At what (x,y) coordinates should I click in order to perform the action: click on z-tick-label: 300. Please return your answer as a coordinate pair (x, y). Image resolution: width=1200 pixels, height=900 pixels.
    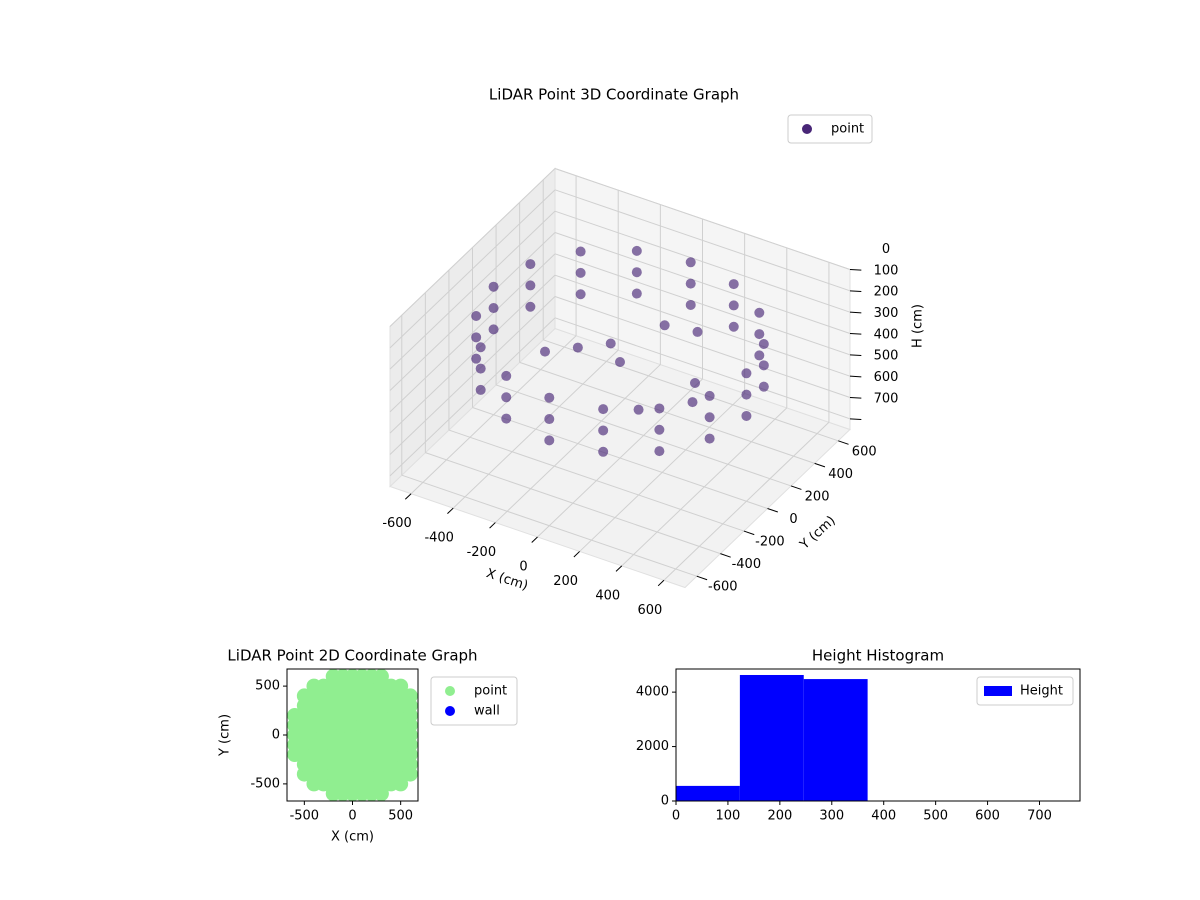
    Looking at the image, I should click on (886, 313).